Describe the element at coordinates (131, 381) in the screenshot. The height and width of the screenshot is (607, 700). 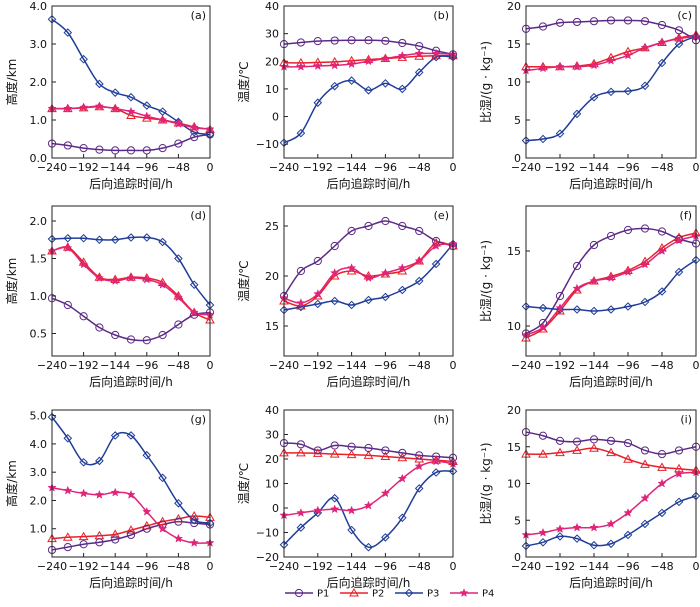
I see `x-axis-label: 后向追踪时间/h` at that location.